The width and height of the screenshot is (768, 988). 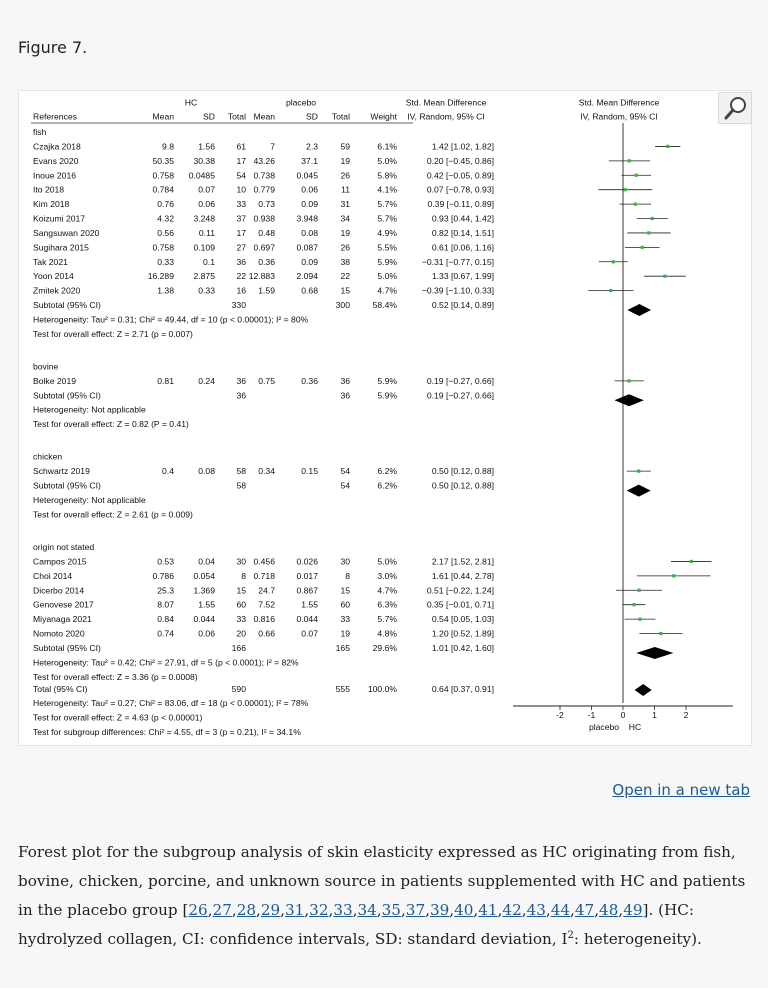 I want to click on reference-link: 40, so click(x=464, y=910).